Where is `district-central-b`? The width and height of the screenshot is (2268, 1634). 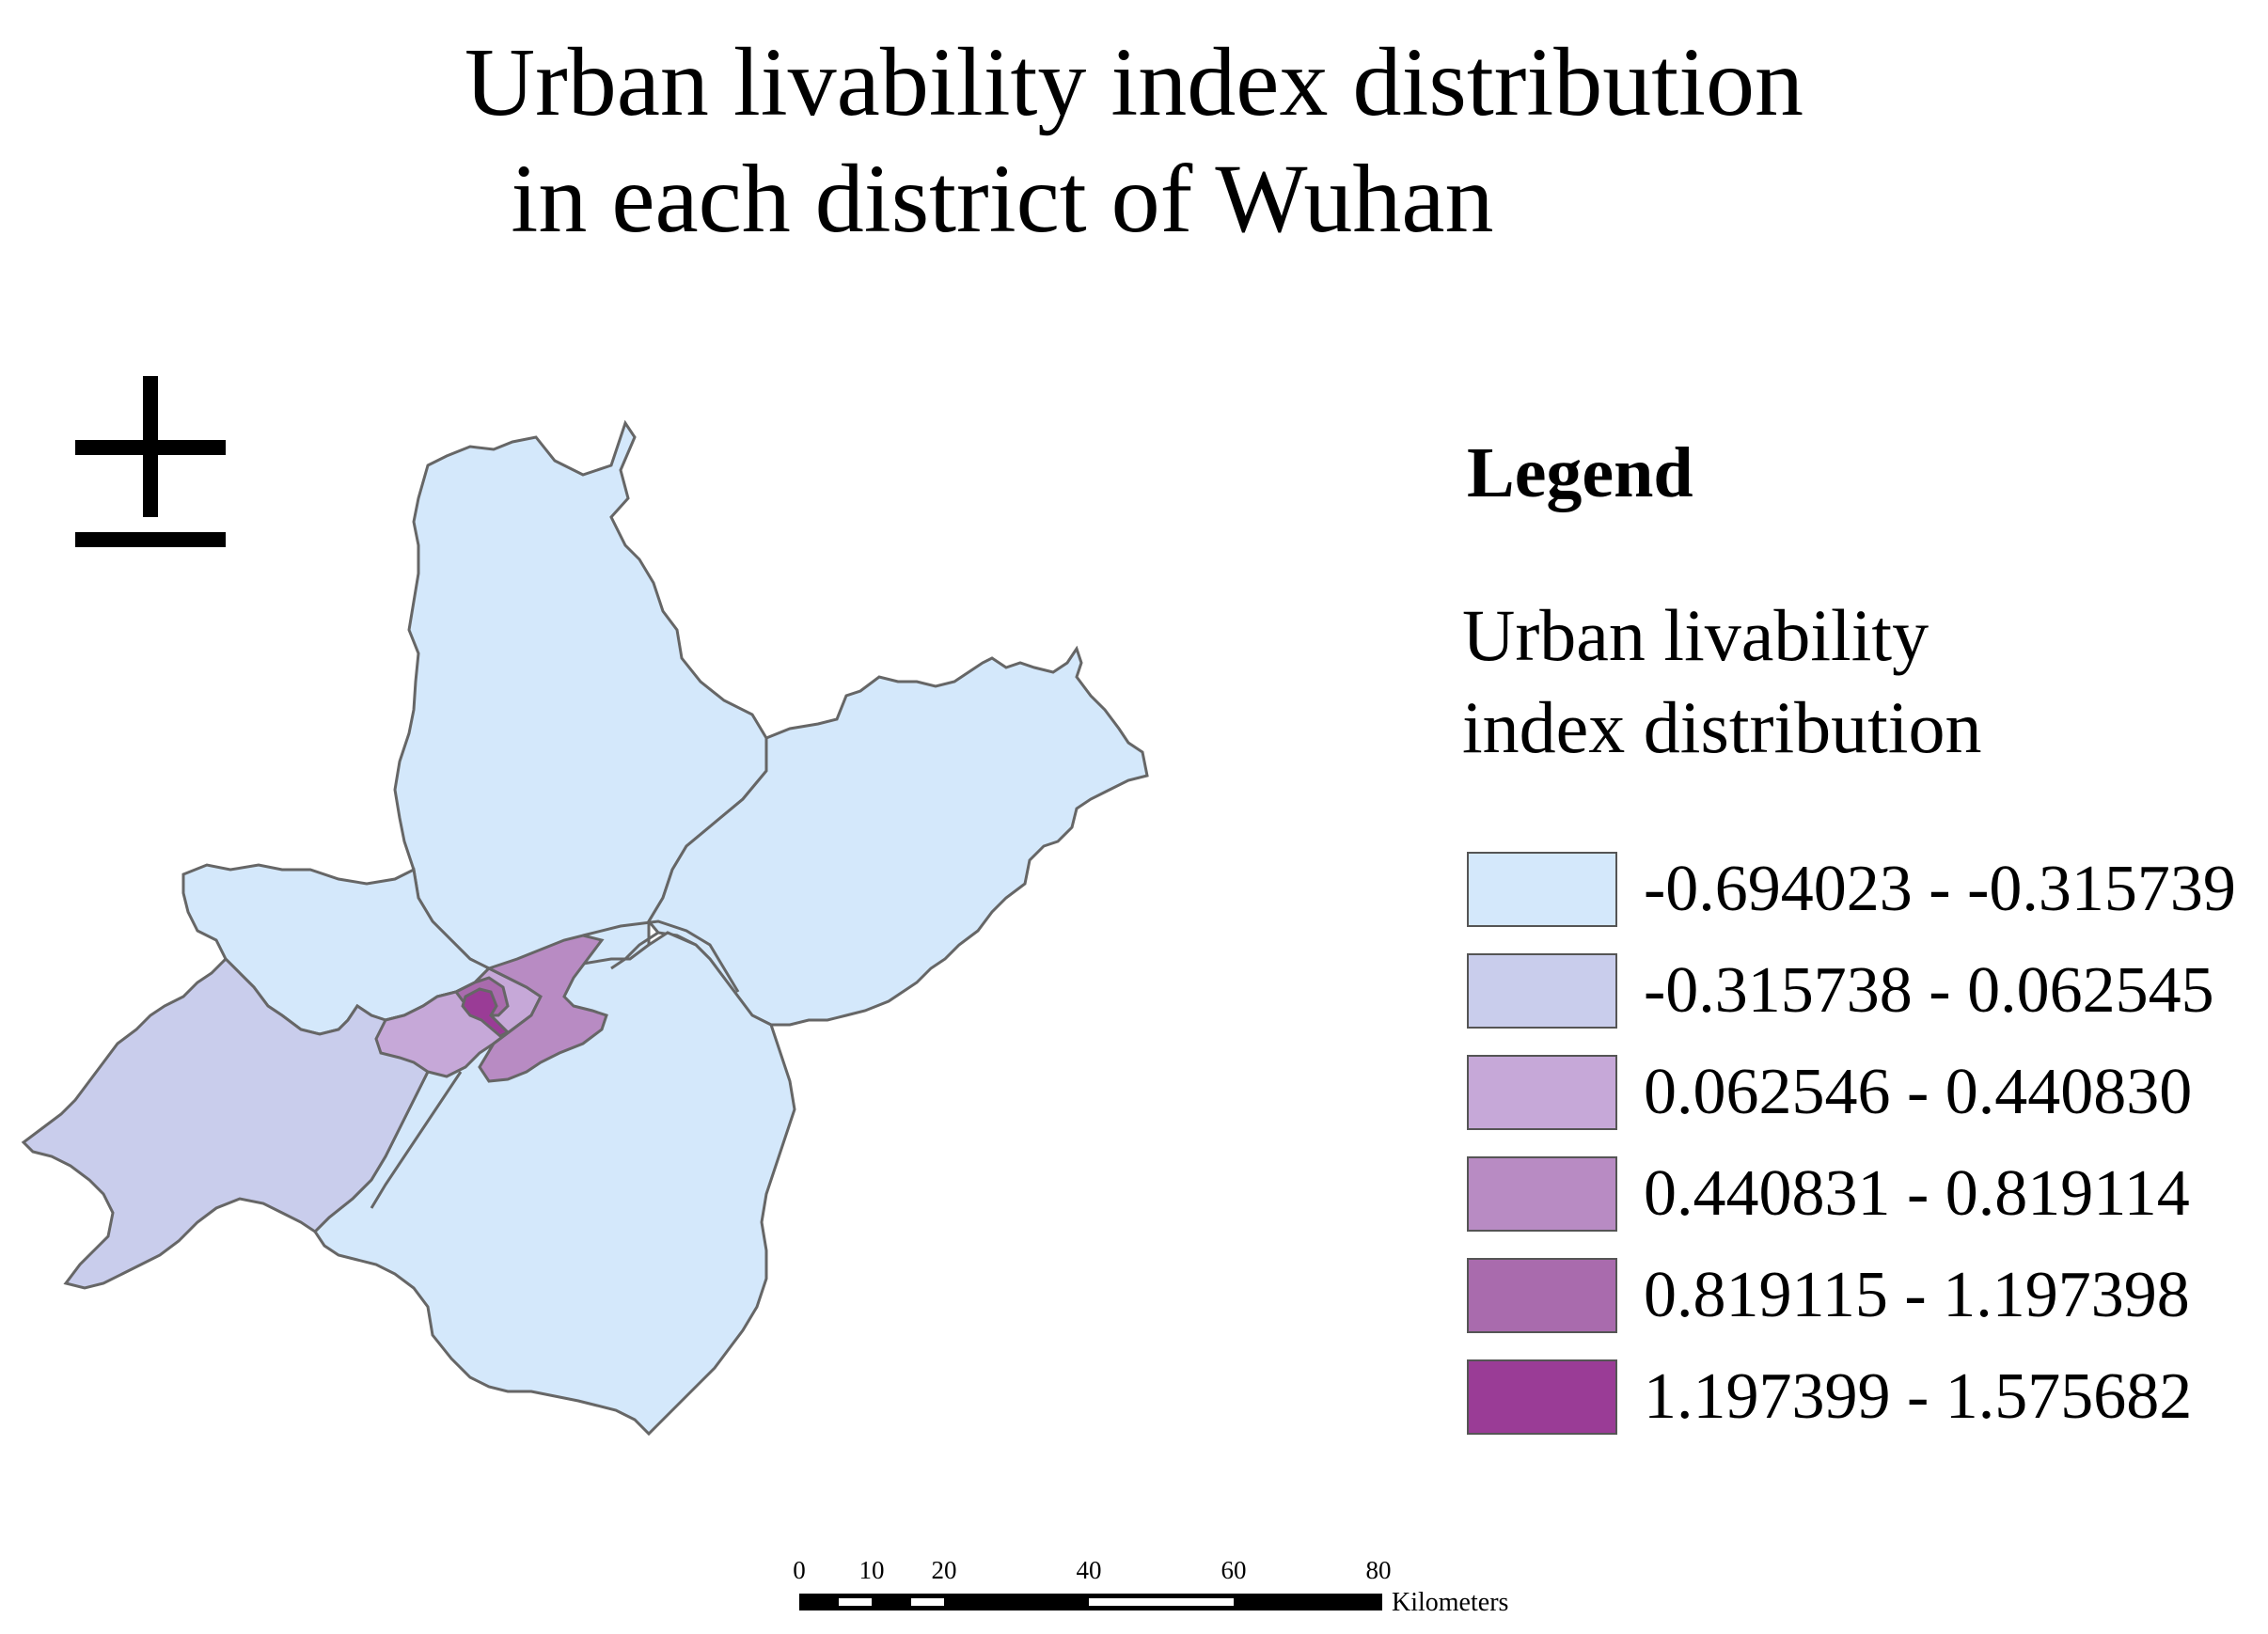
district-central-b is located at coordinates (543, 1009).